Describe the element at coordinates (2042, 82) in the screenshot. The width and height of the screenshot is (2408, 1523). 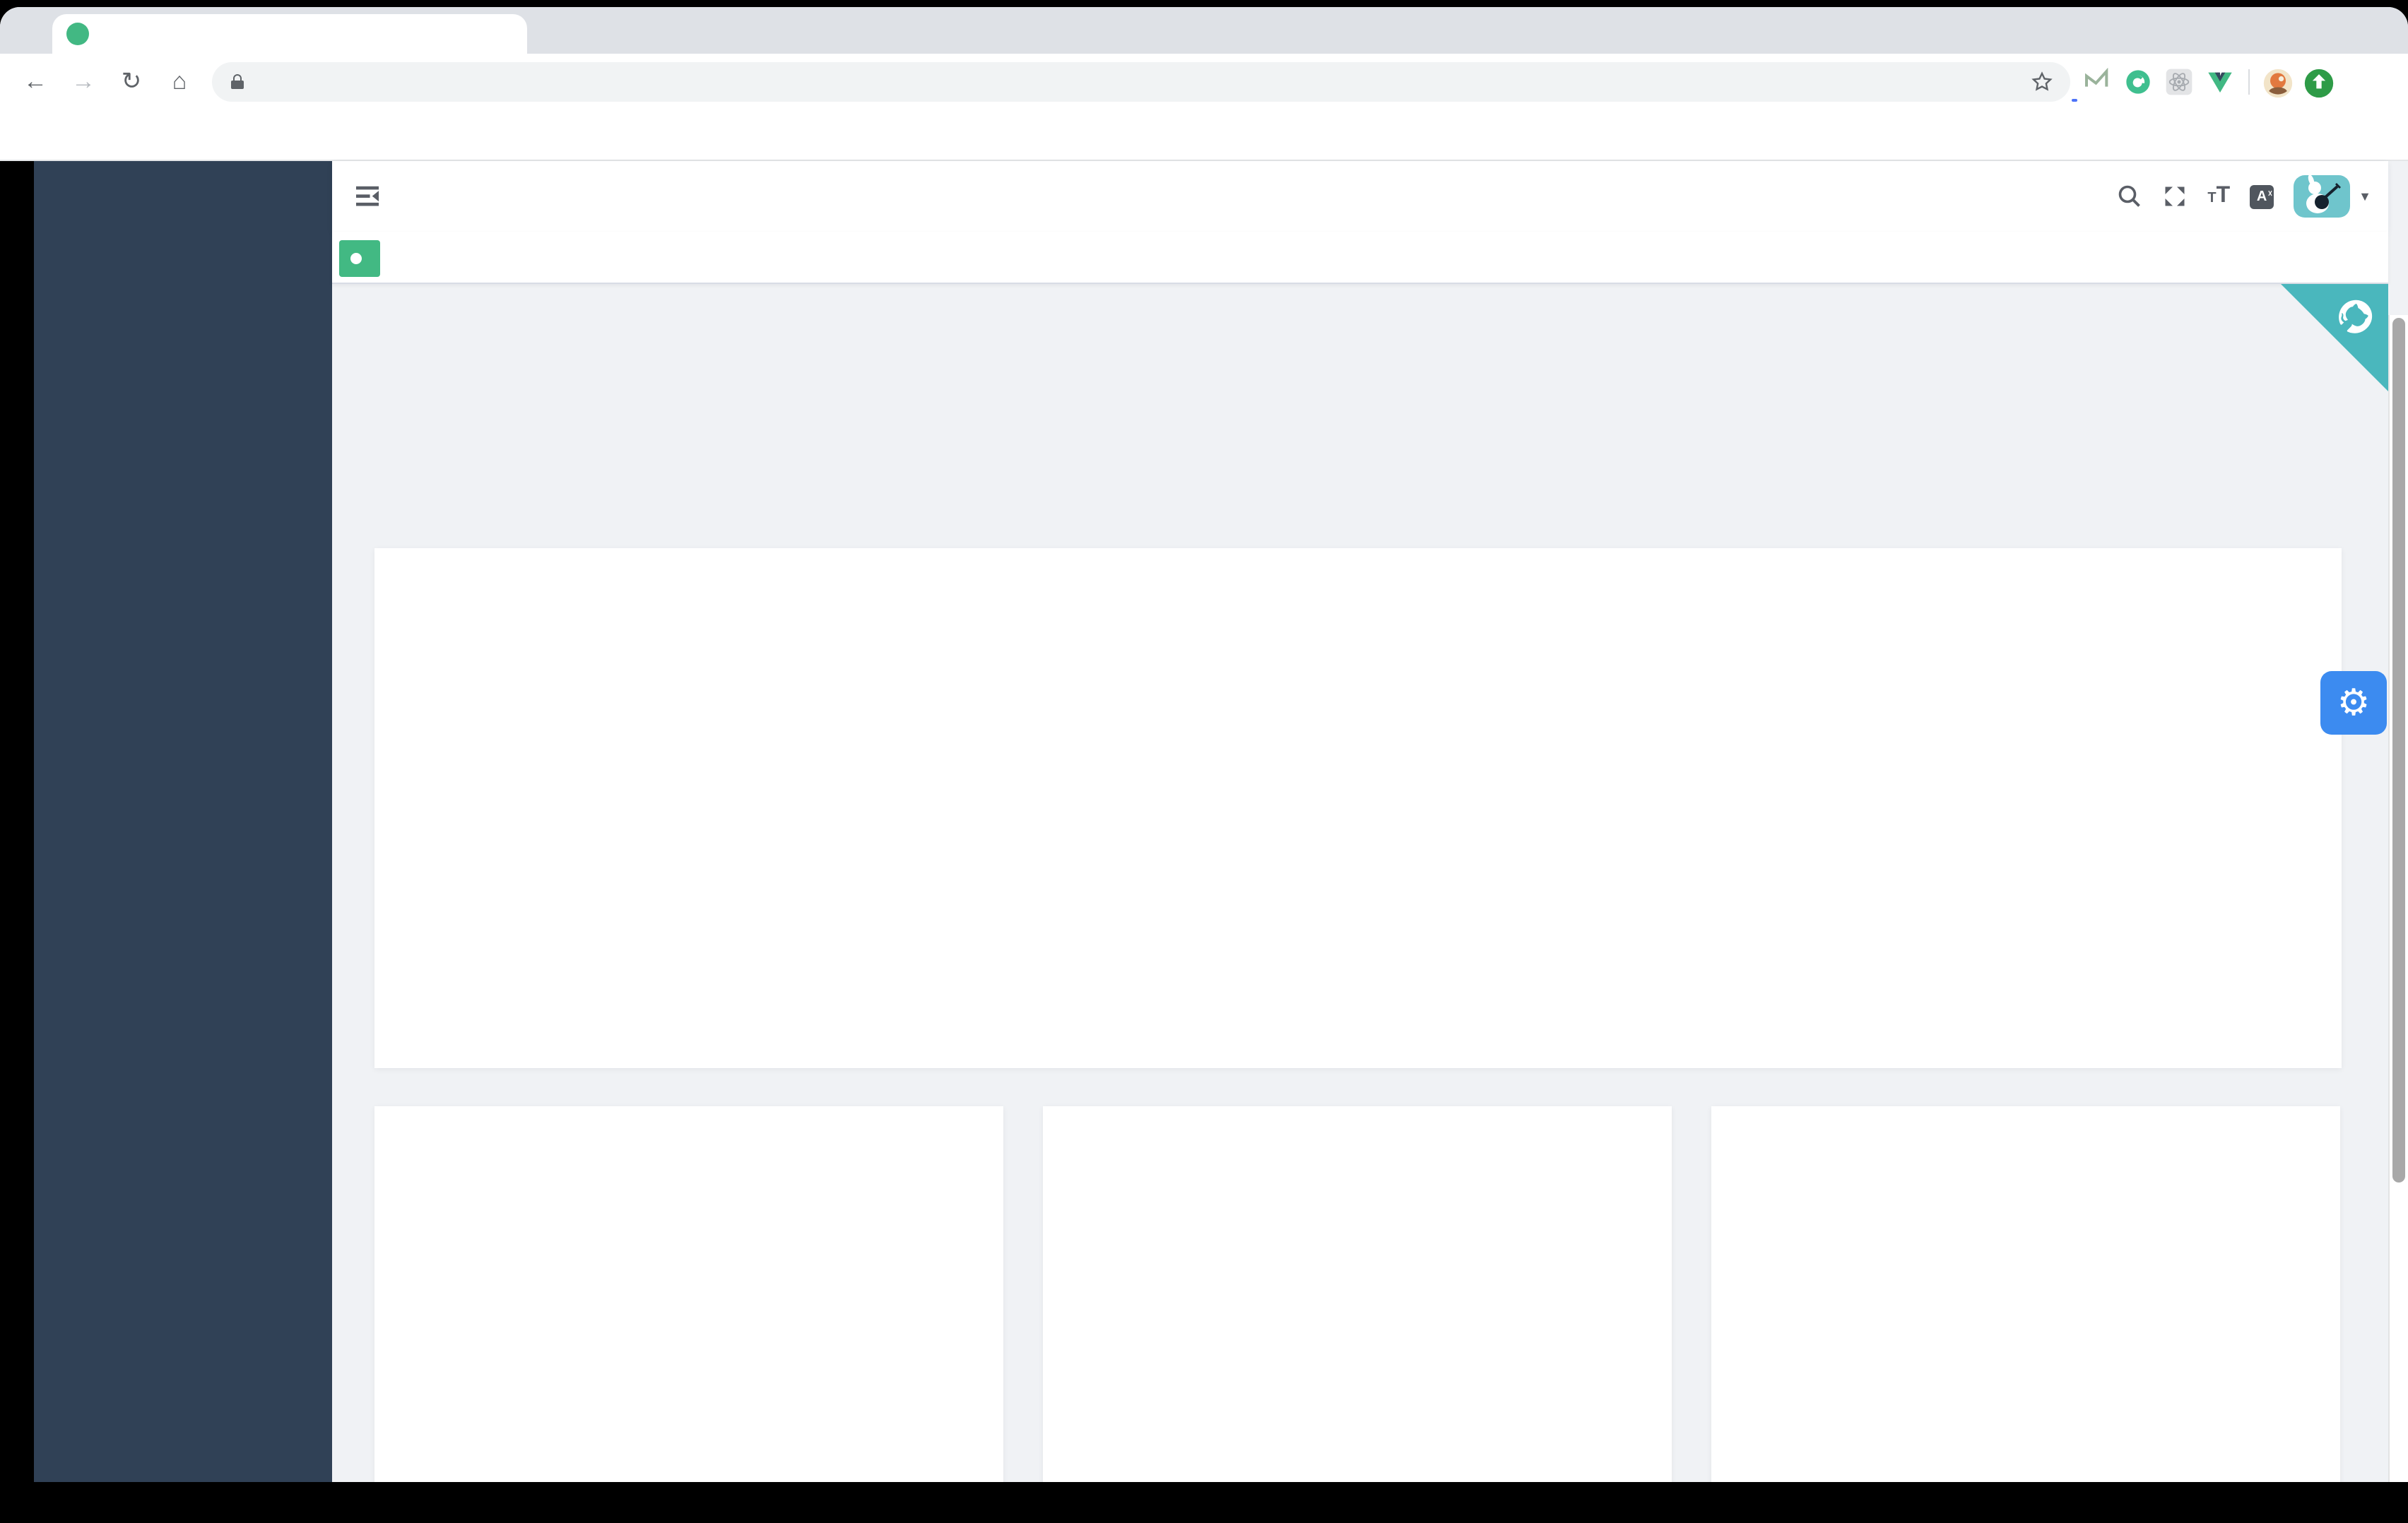
I see `bookmark-star-icon` at that location.